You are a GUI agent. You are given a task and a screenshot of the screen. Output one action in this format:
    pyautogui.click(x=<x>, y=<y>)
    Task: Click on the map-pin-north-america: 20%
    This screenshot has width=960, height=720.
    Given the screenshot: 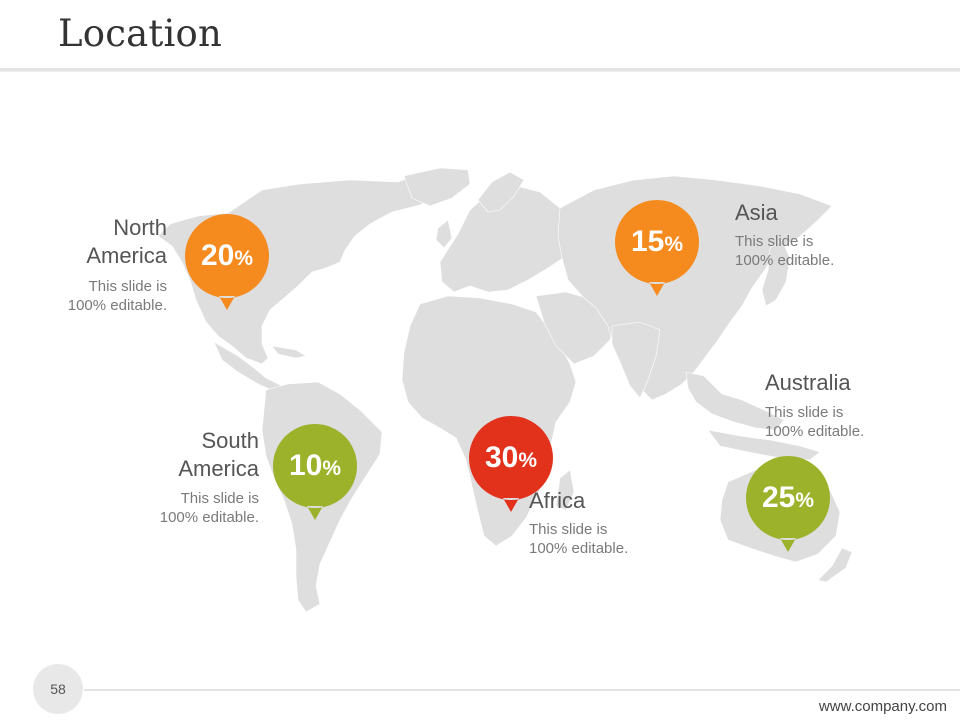 What is the action you would take?
    pyautogui.click(x=227, y=263)
    